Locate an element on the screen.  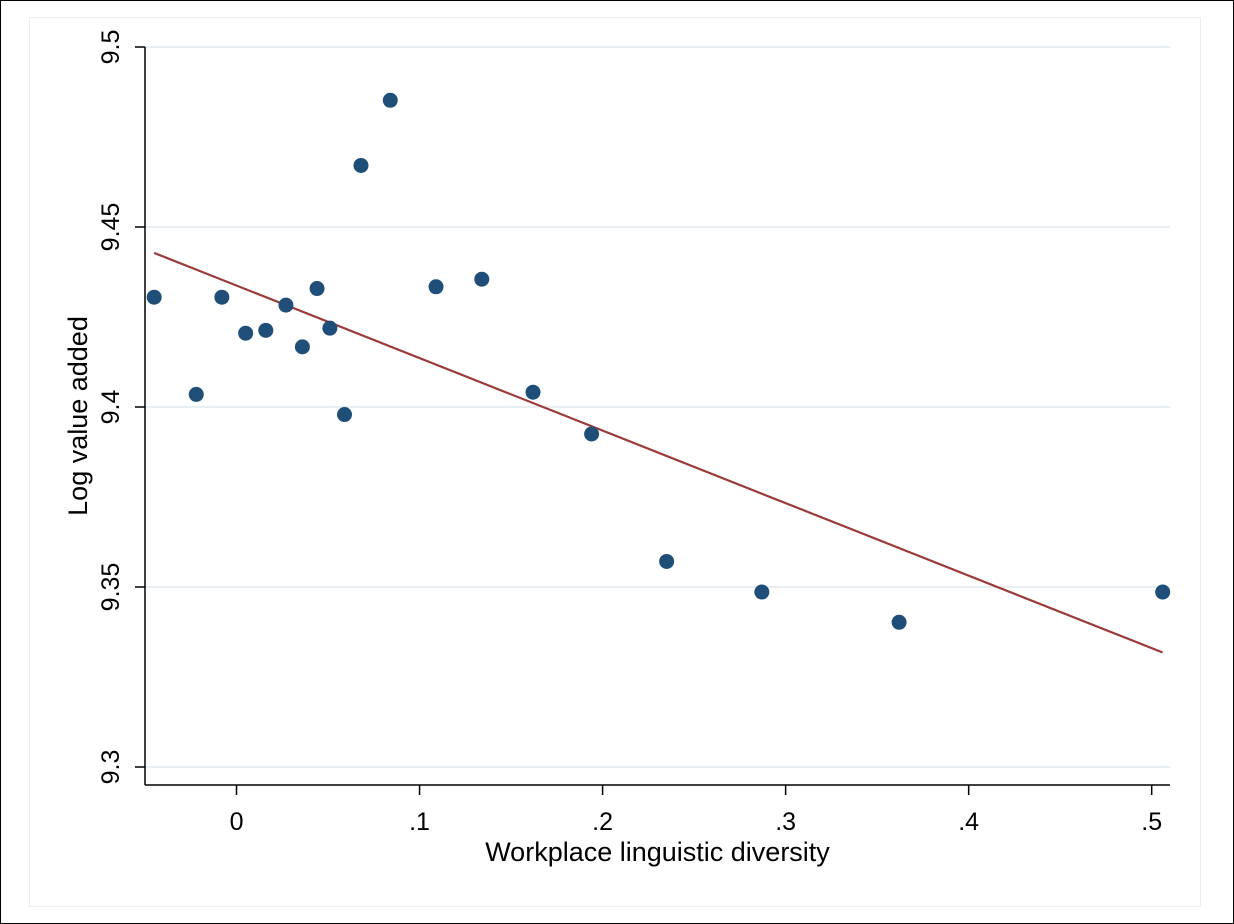
y-tick-label-3: 9.45 is located at coordinates (111, 227).